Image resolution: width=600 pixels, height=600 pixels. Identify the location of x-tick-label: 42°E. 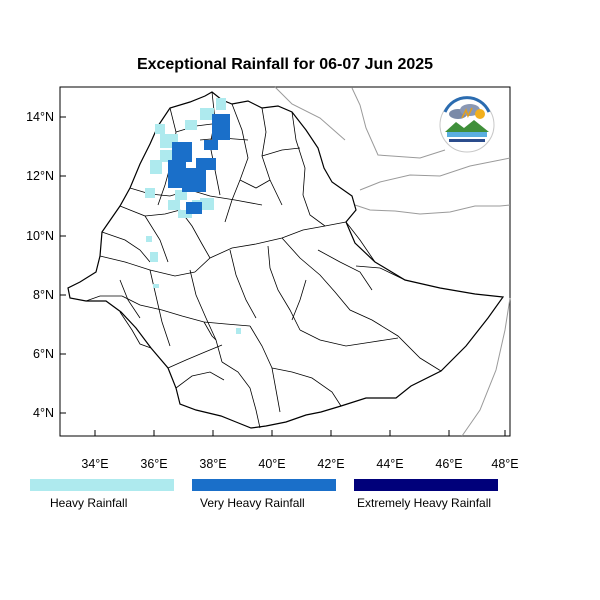
(330, 464).